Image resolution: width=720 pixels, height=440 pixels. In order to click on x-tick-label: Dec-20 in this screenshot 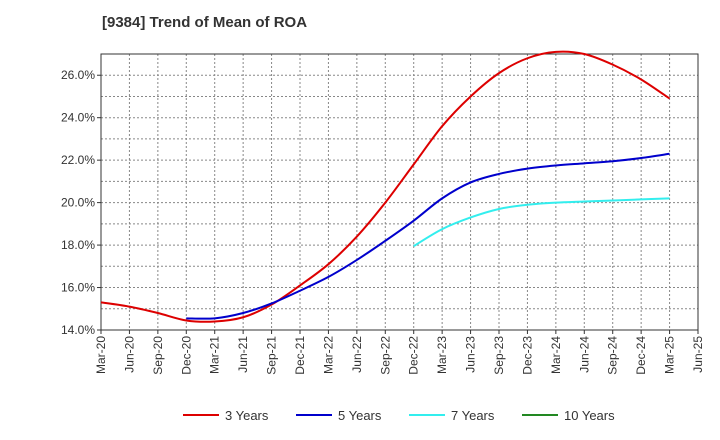, I will do `click(186, 355)`.